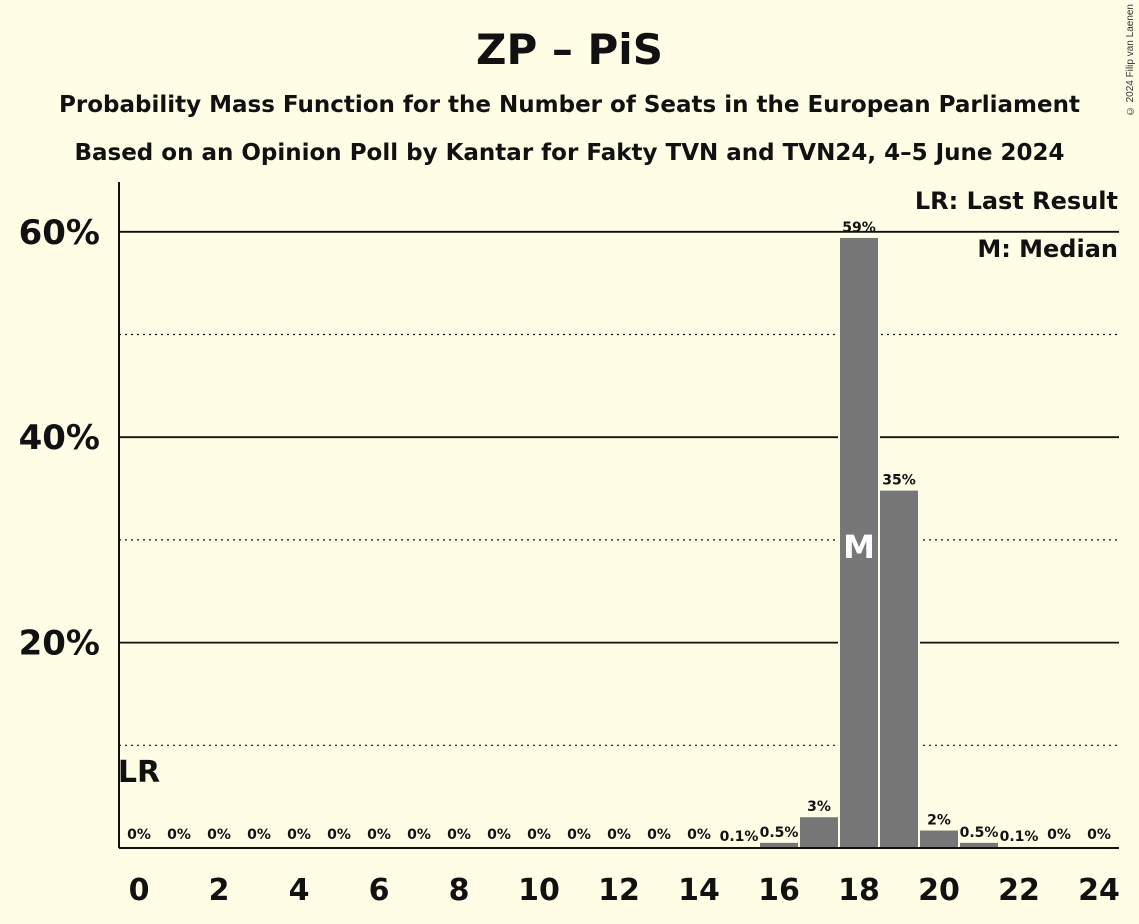  Describe the element at coordinates (139, 772) in the screenshot. I see `last-result-marker: LR` at that location.